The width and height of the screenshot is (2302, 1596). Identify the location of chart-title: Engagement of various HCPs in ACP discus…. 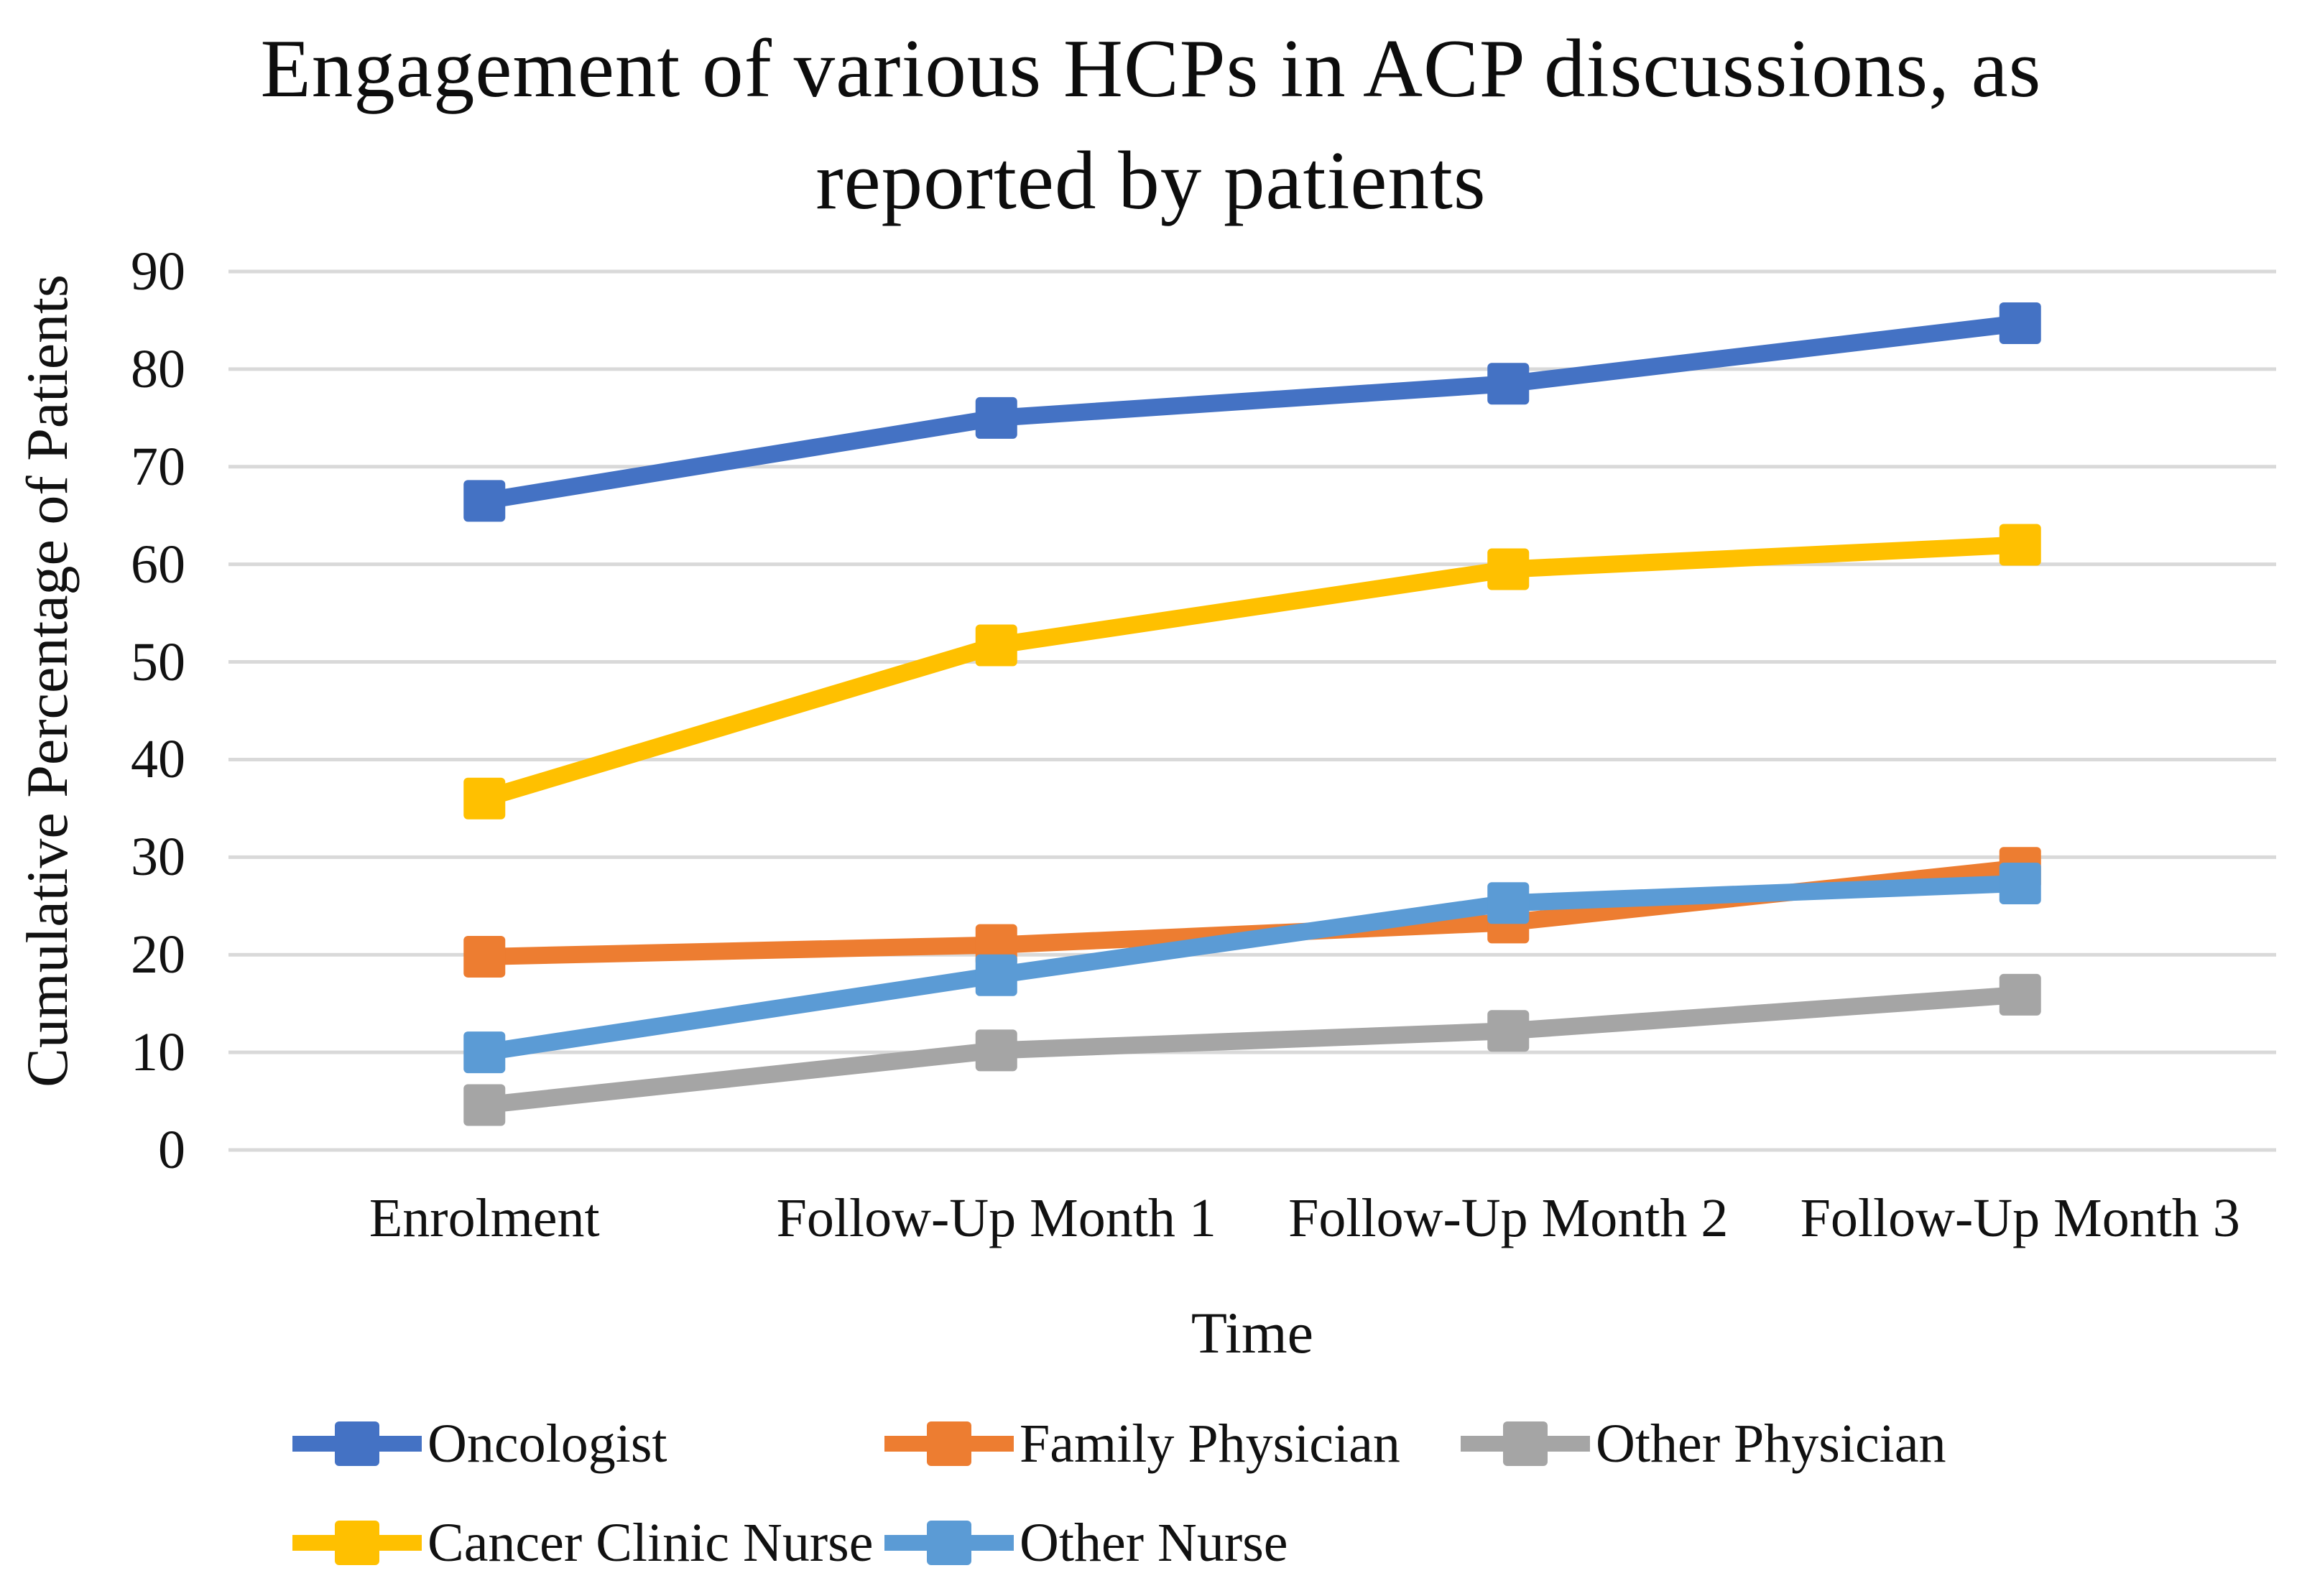
(1151, 125).